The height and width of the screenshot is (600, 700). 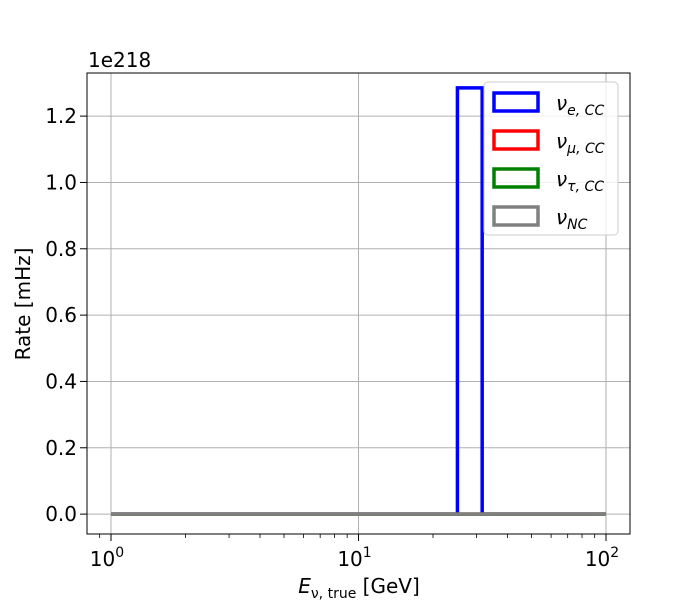 I want to click on y-tick-label: 0.0, so click(x=61, y=514).